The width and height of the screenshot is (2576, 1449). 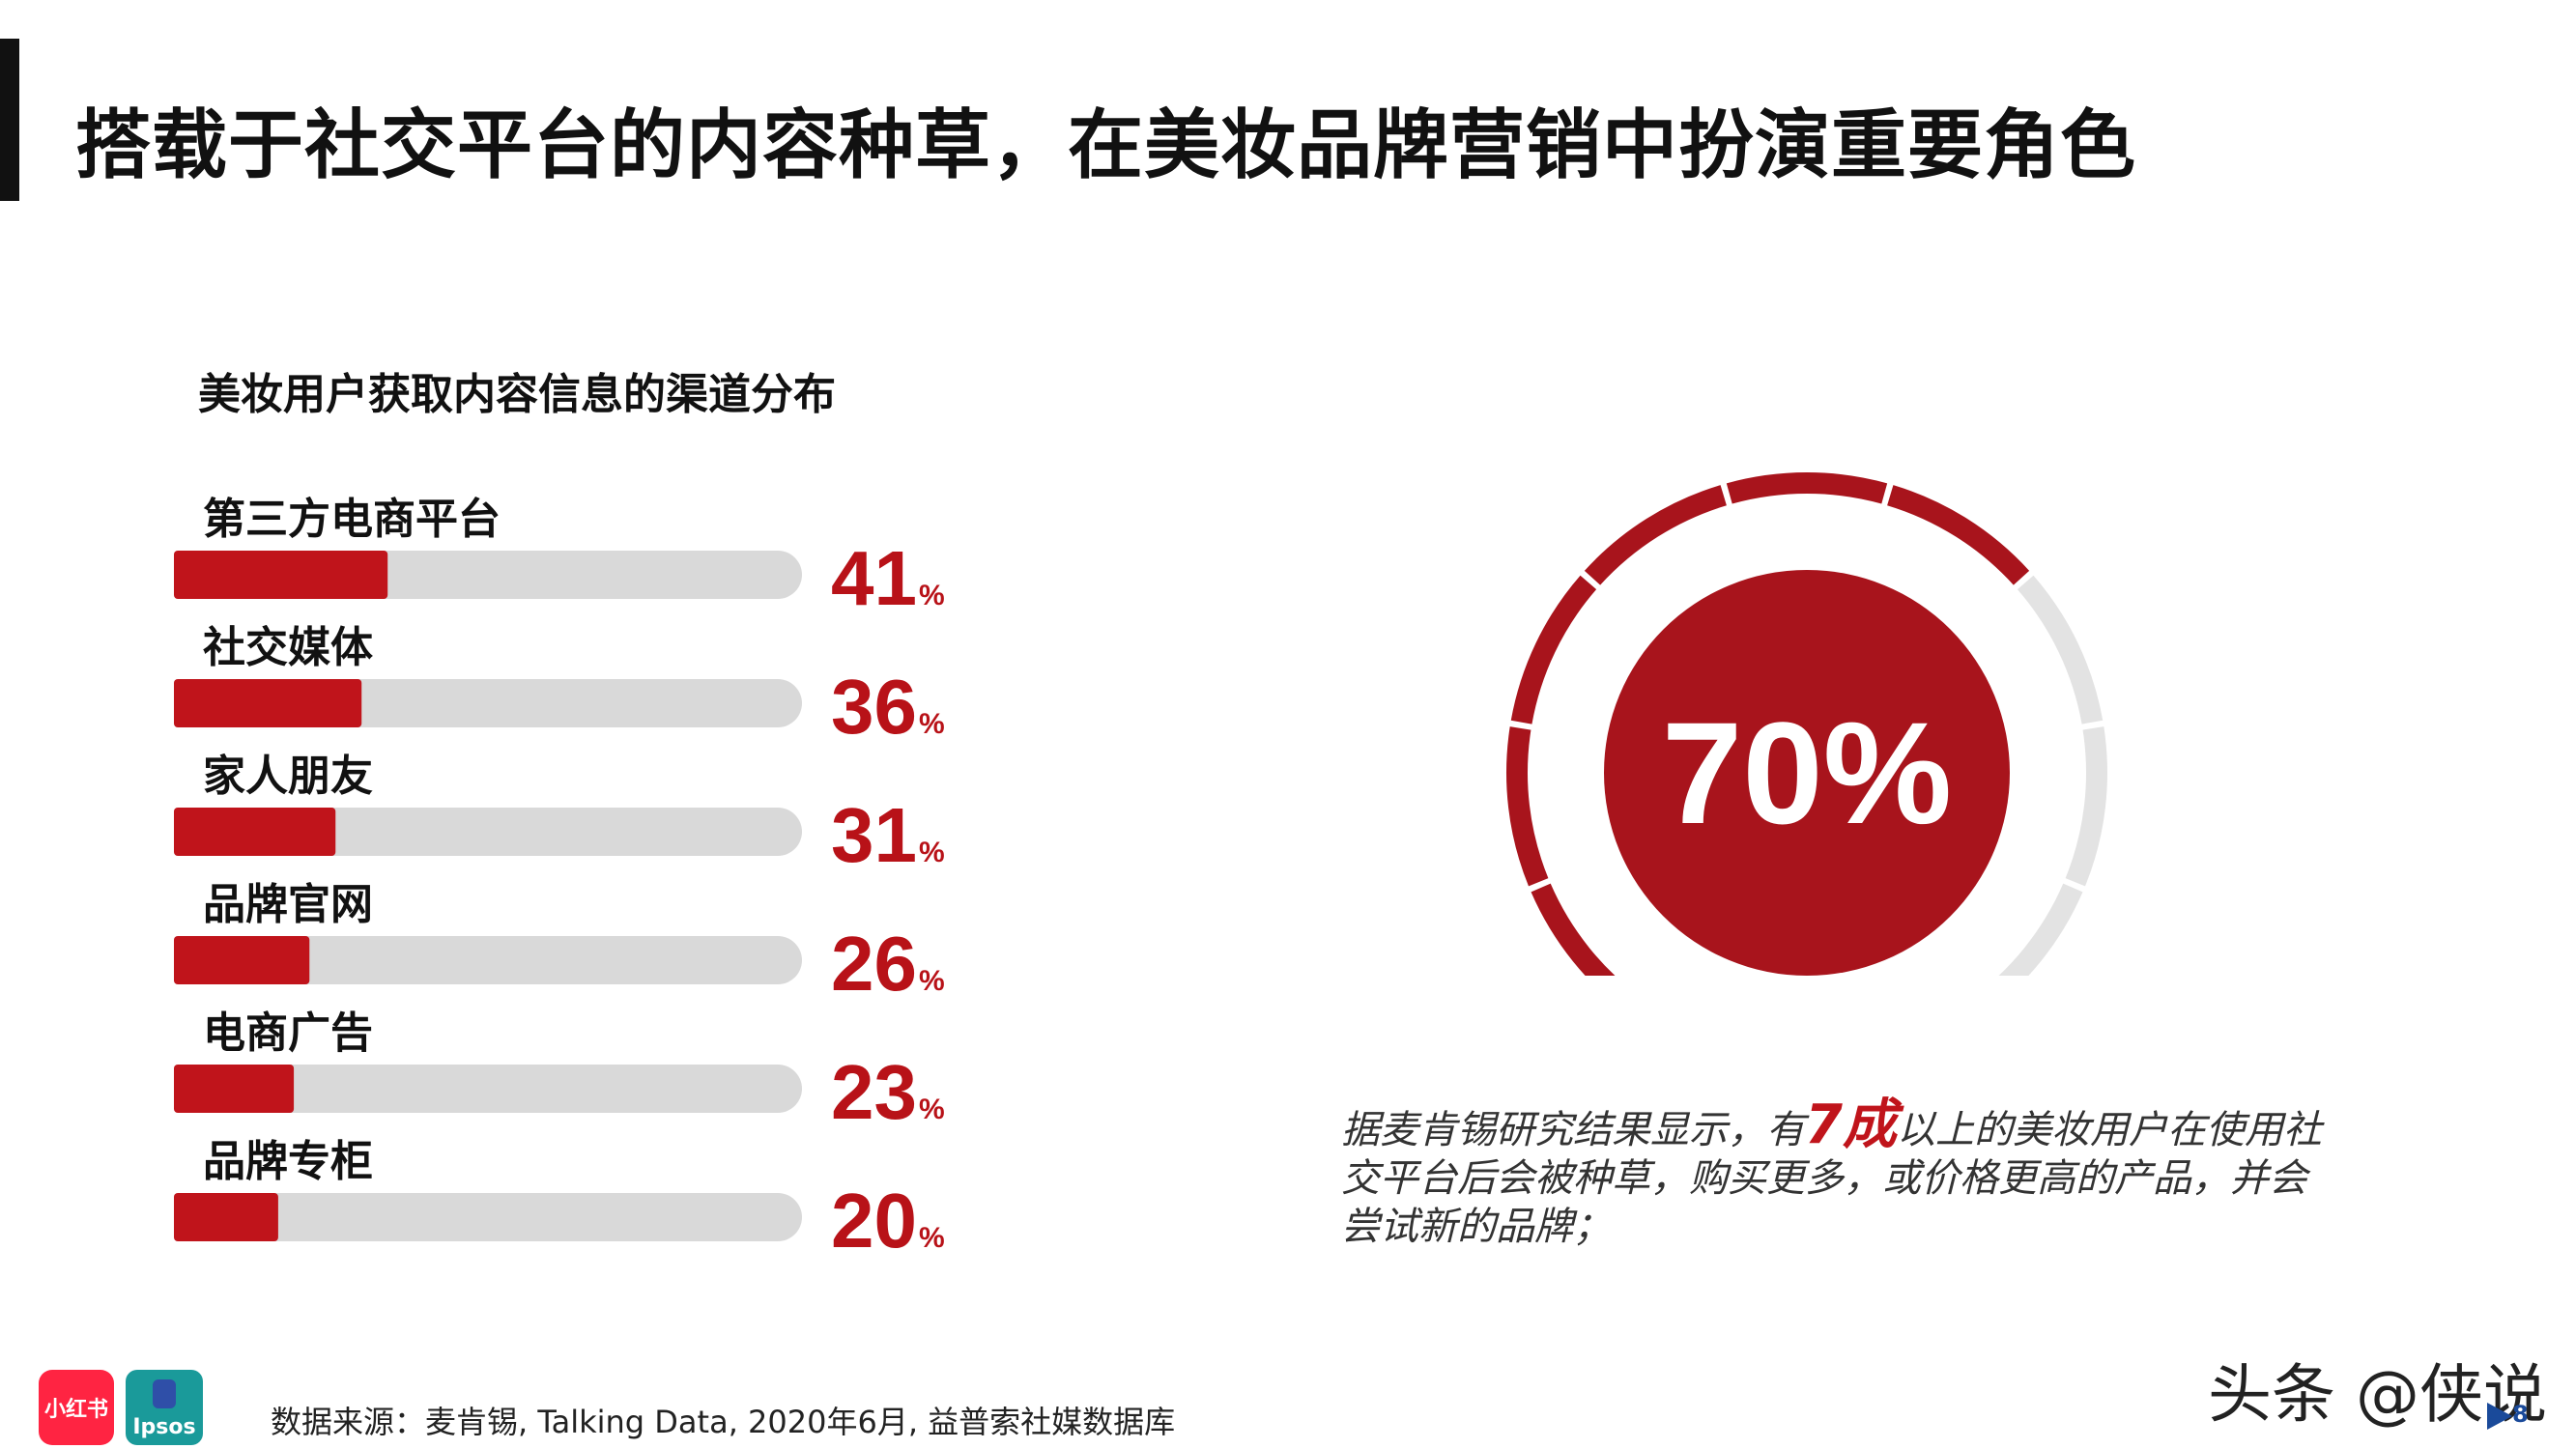 What do you see at coordinates (288, 776) in the screenshot?
I see `category-label: 家人朋友` at bounding box center [288, 776].